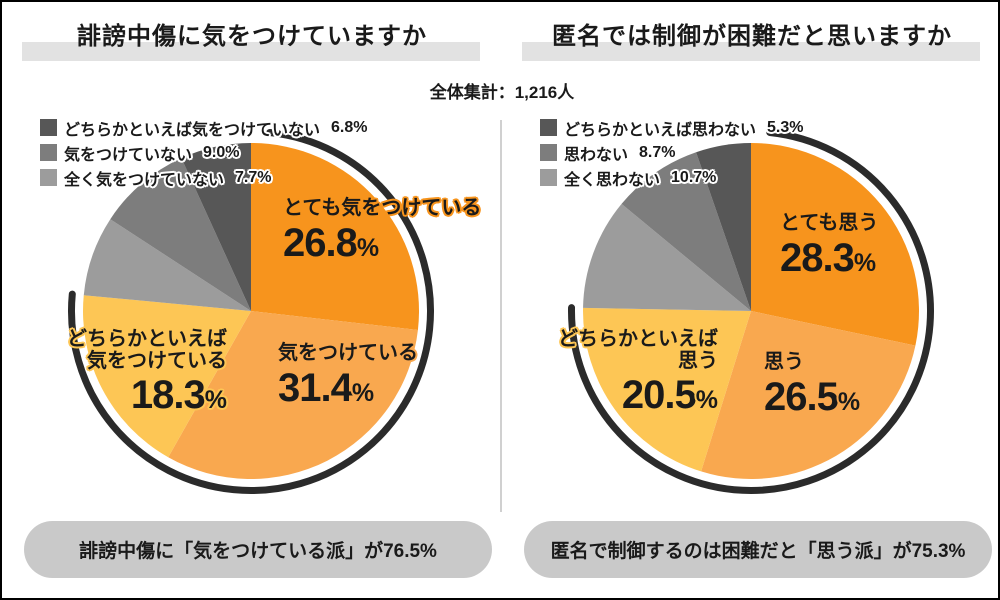 Image resolution: width=1000 pixels, height=600 pixels. Describe the element at coordinates (192, 130) in the screenshot. I see `legend-label: どちらかといえば気をつけていない` at that location.